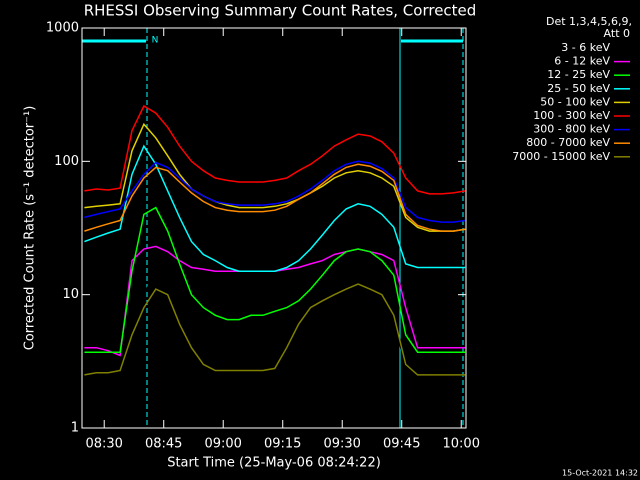  Describe the element at coordinates (66, 161) in the screenshot. I see `y-tick-label: 100` at that location.